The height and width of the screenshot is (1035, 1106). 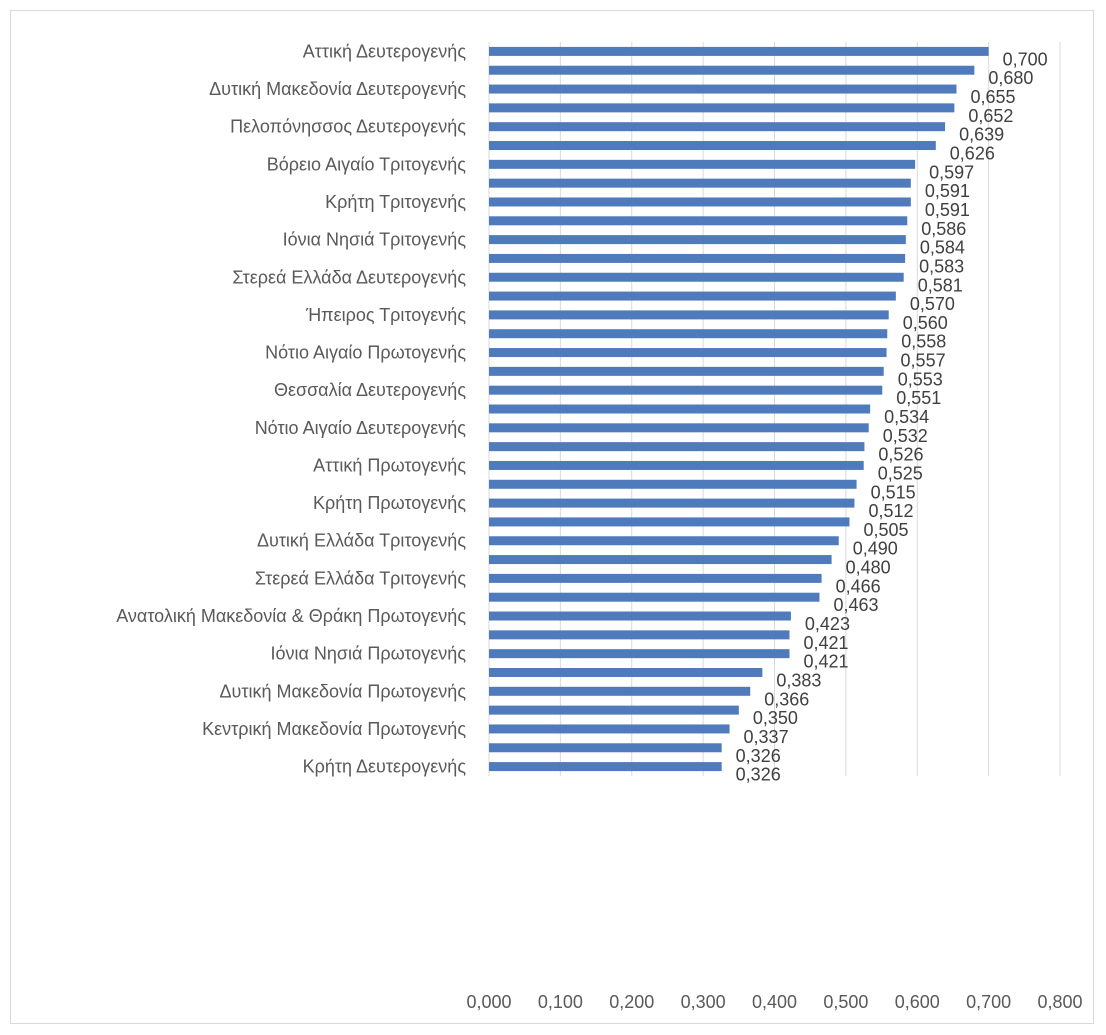 I want to click on data-label: 0,423, so click(x=827, y=624).